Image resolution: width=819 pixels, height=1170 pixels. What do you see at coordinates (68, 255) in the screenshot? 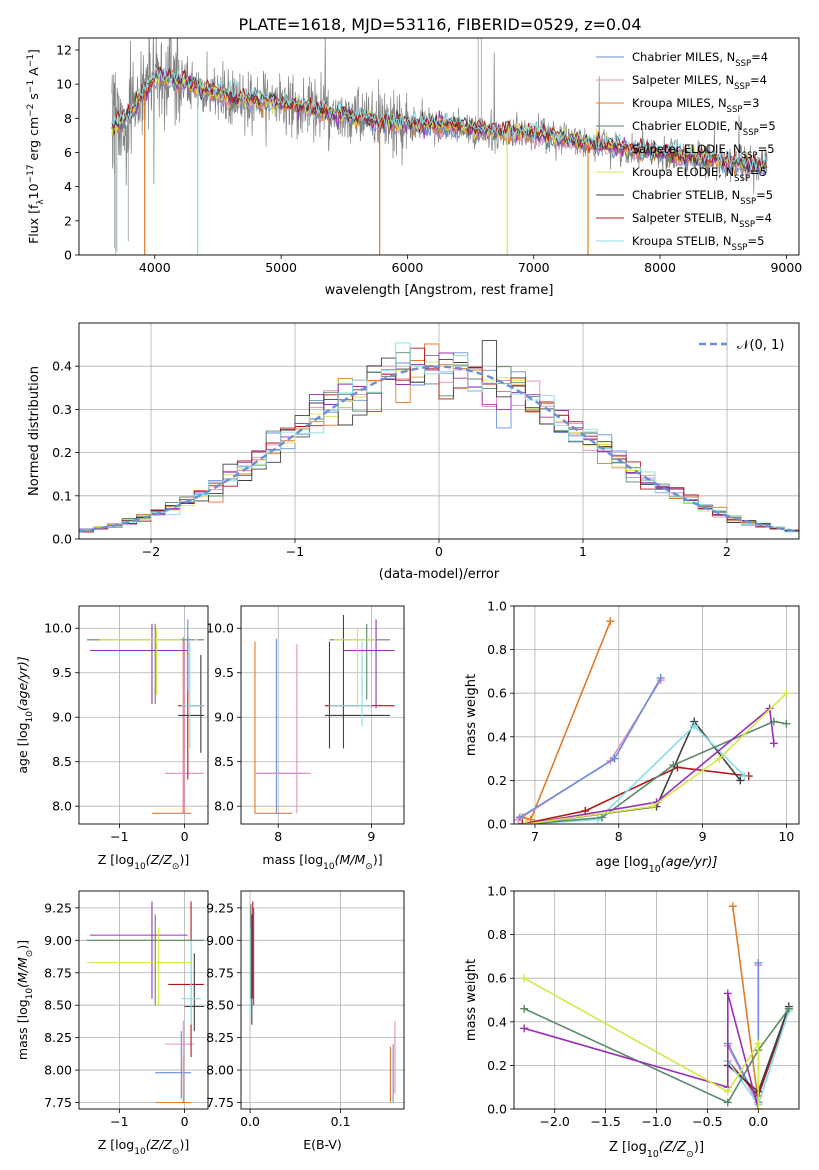
I see `y-tick-label: 0` at bounding box center [68, 255].